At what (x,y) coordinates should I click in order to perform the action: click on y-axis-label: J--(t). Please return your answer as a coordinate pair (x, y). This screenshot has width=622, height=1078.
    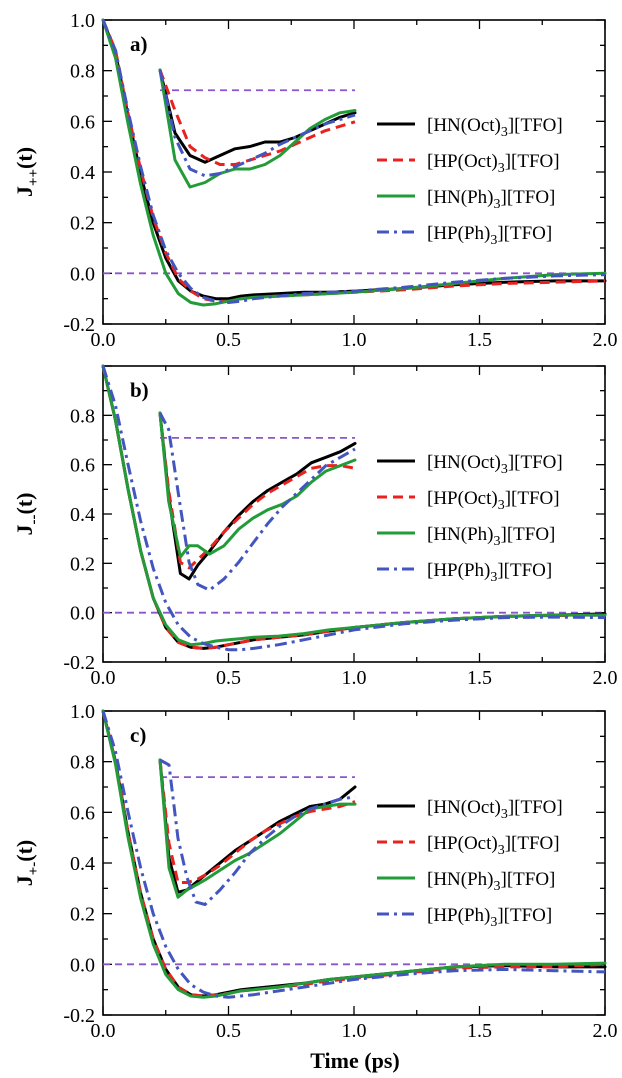
    Looking at the image, I should click on (27, 514).